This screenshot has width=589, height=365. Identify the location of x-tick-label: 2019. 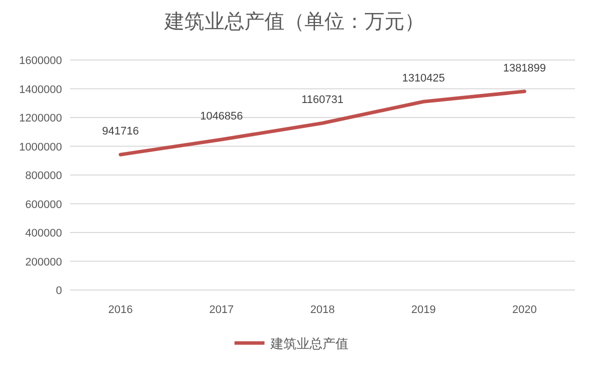
(423, 310).